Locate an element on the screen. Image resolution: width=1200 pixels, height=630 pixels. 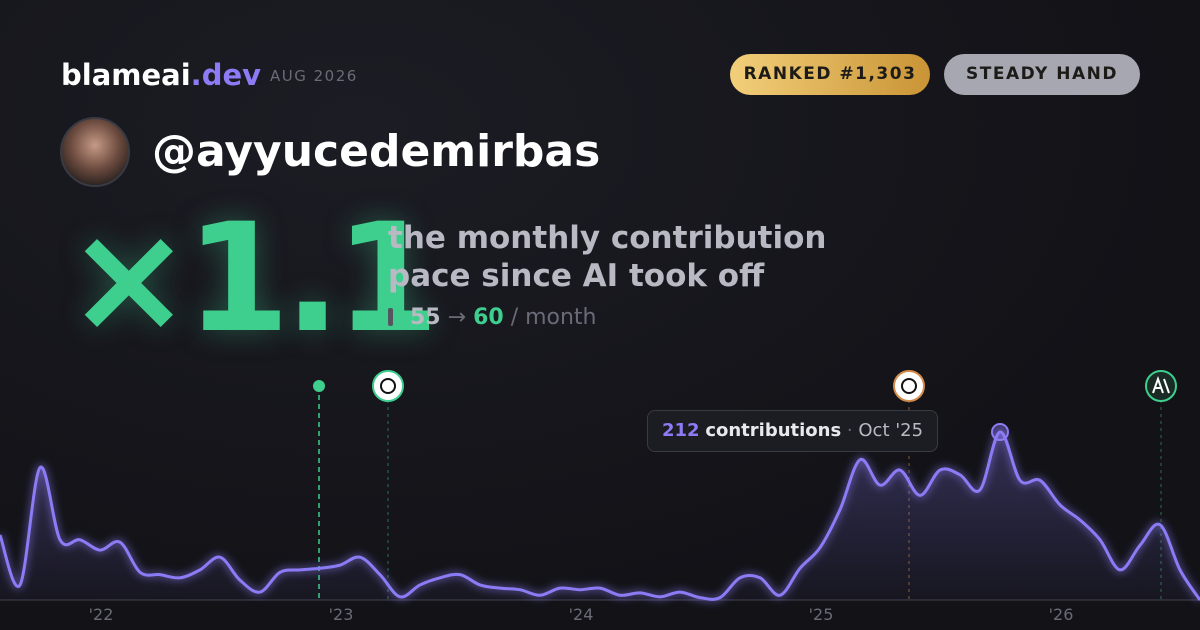
brand-tld: .dev is located at coordinates (226, 75).